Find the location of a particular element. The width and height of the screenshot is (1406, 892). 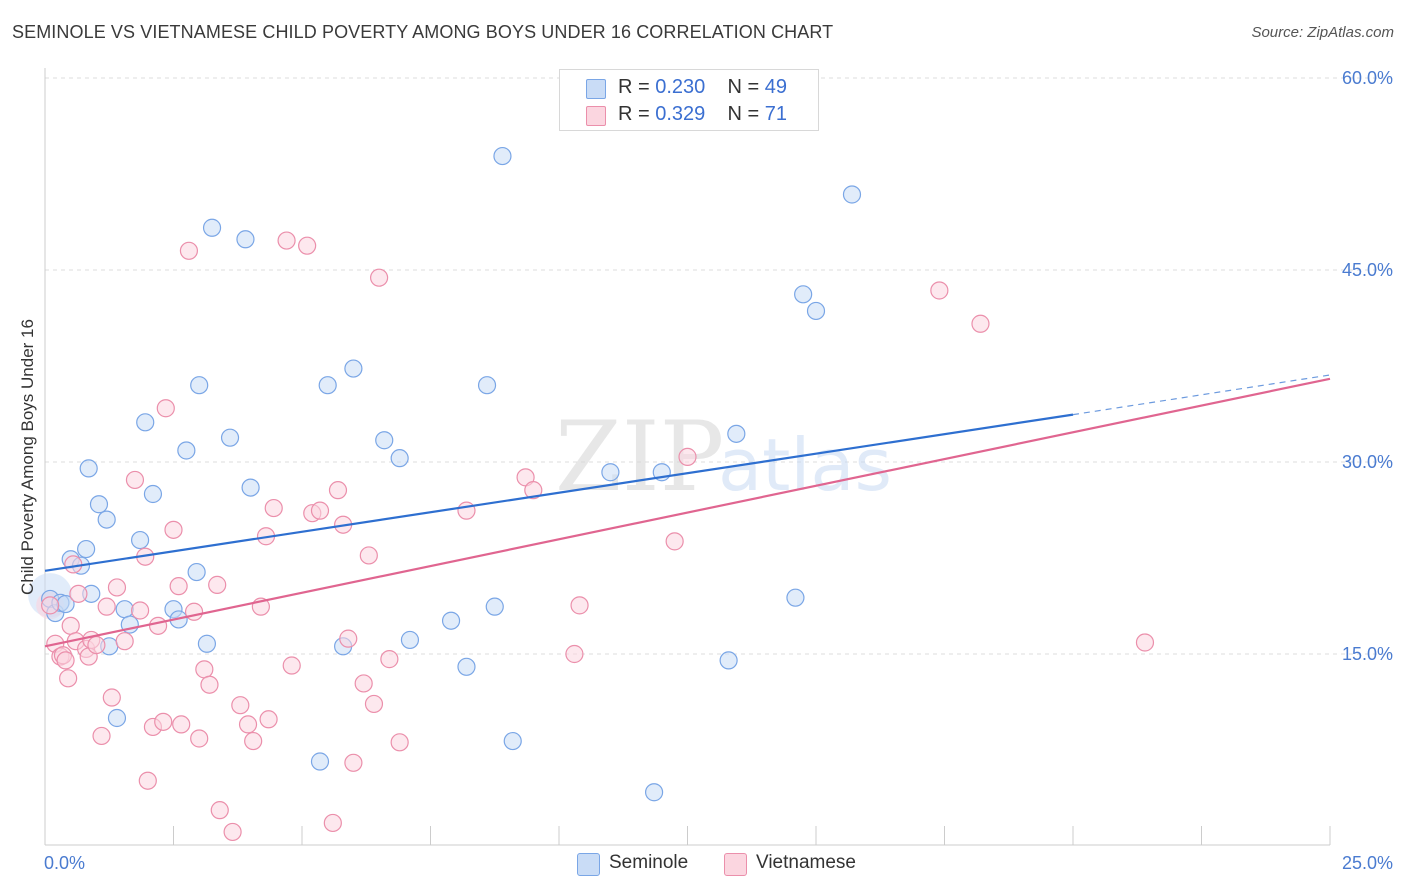

watermark-zip: ZIP is located at coordinates (639, 457).